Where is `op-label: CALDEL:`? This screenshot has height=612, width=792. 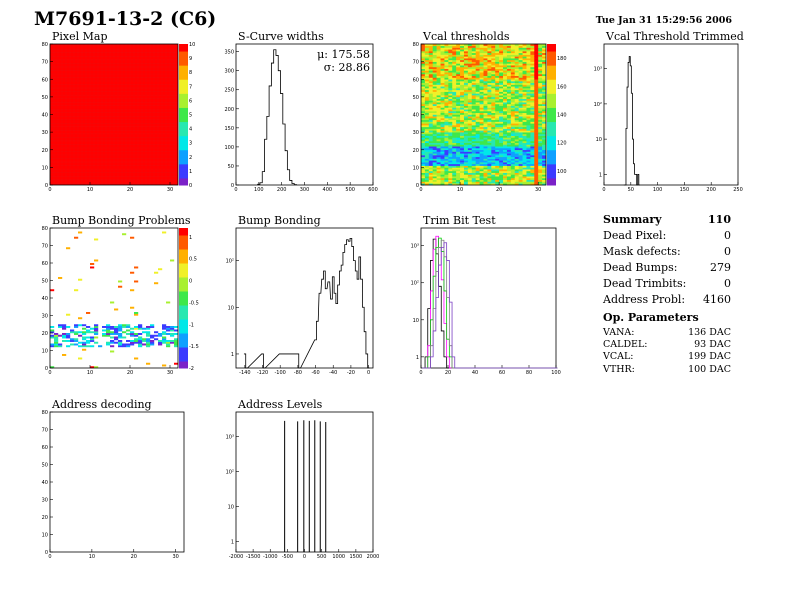 op-label: CALDEL: is located at coordinates (625, 345).